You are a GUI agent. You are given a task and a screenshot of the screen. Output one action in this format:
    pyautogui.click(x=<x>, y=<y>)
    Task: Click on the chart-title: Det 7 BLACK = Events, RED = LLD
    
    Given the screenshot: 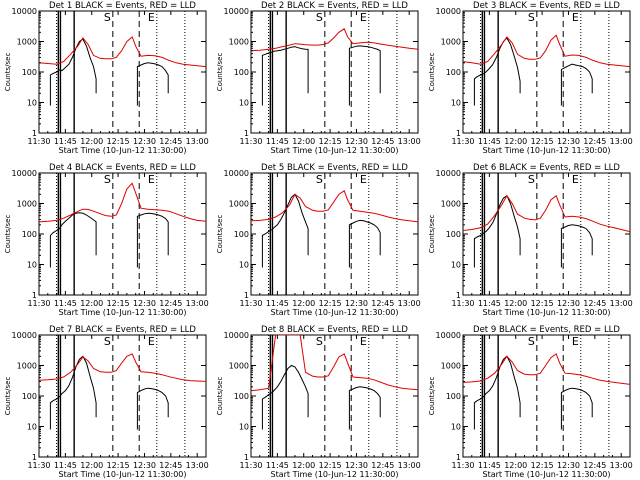 What is the action you would take?
    pyautogui.click(x=122, y=330)
    